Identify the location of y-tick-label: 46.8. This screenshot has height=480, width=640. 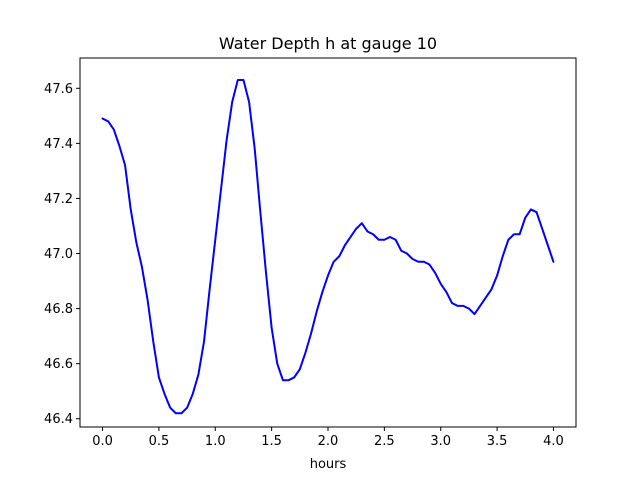
(58, 309).